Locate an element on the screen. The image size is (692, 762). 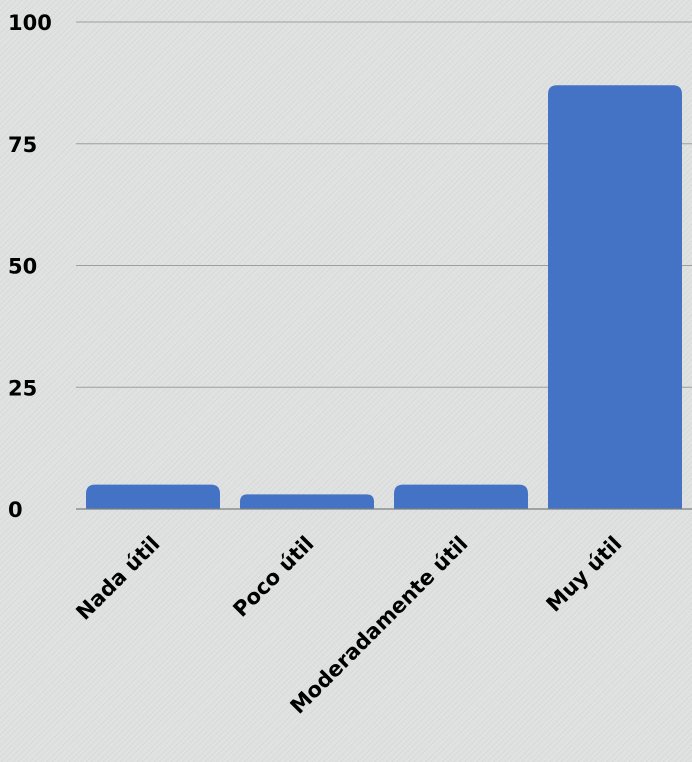
y-axis-tick-labels: 0 25 50 75 100 is located at coordinates (30, 266).